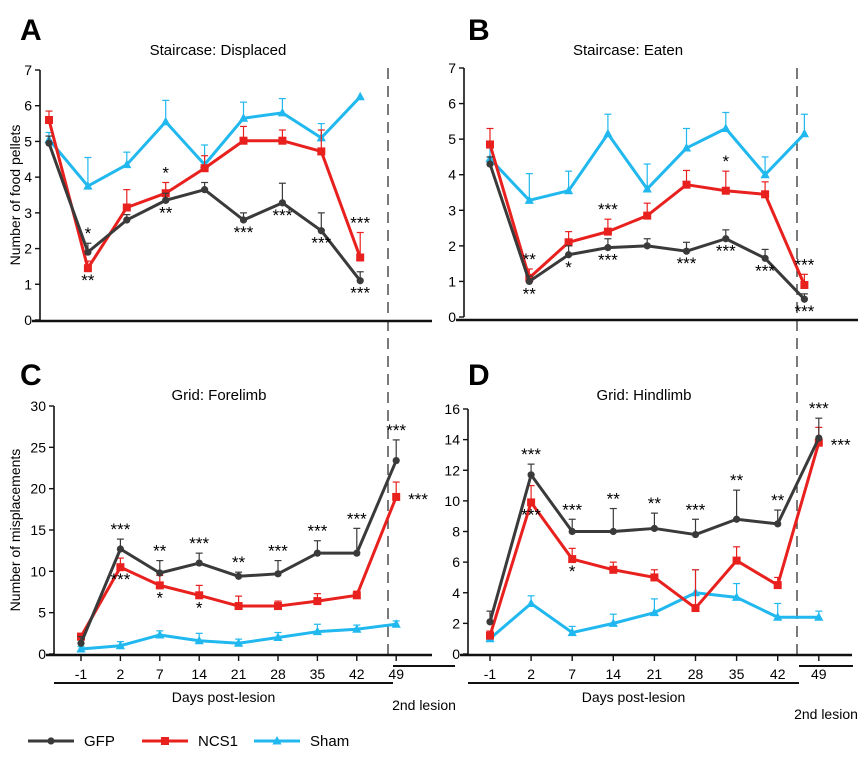  I want to click on y-tick-label: 1, so click(28, 284).